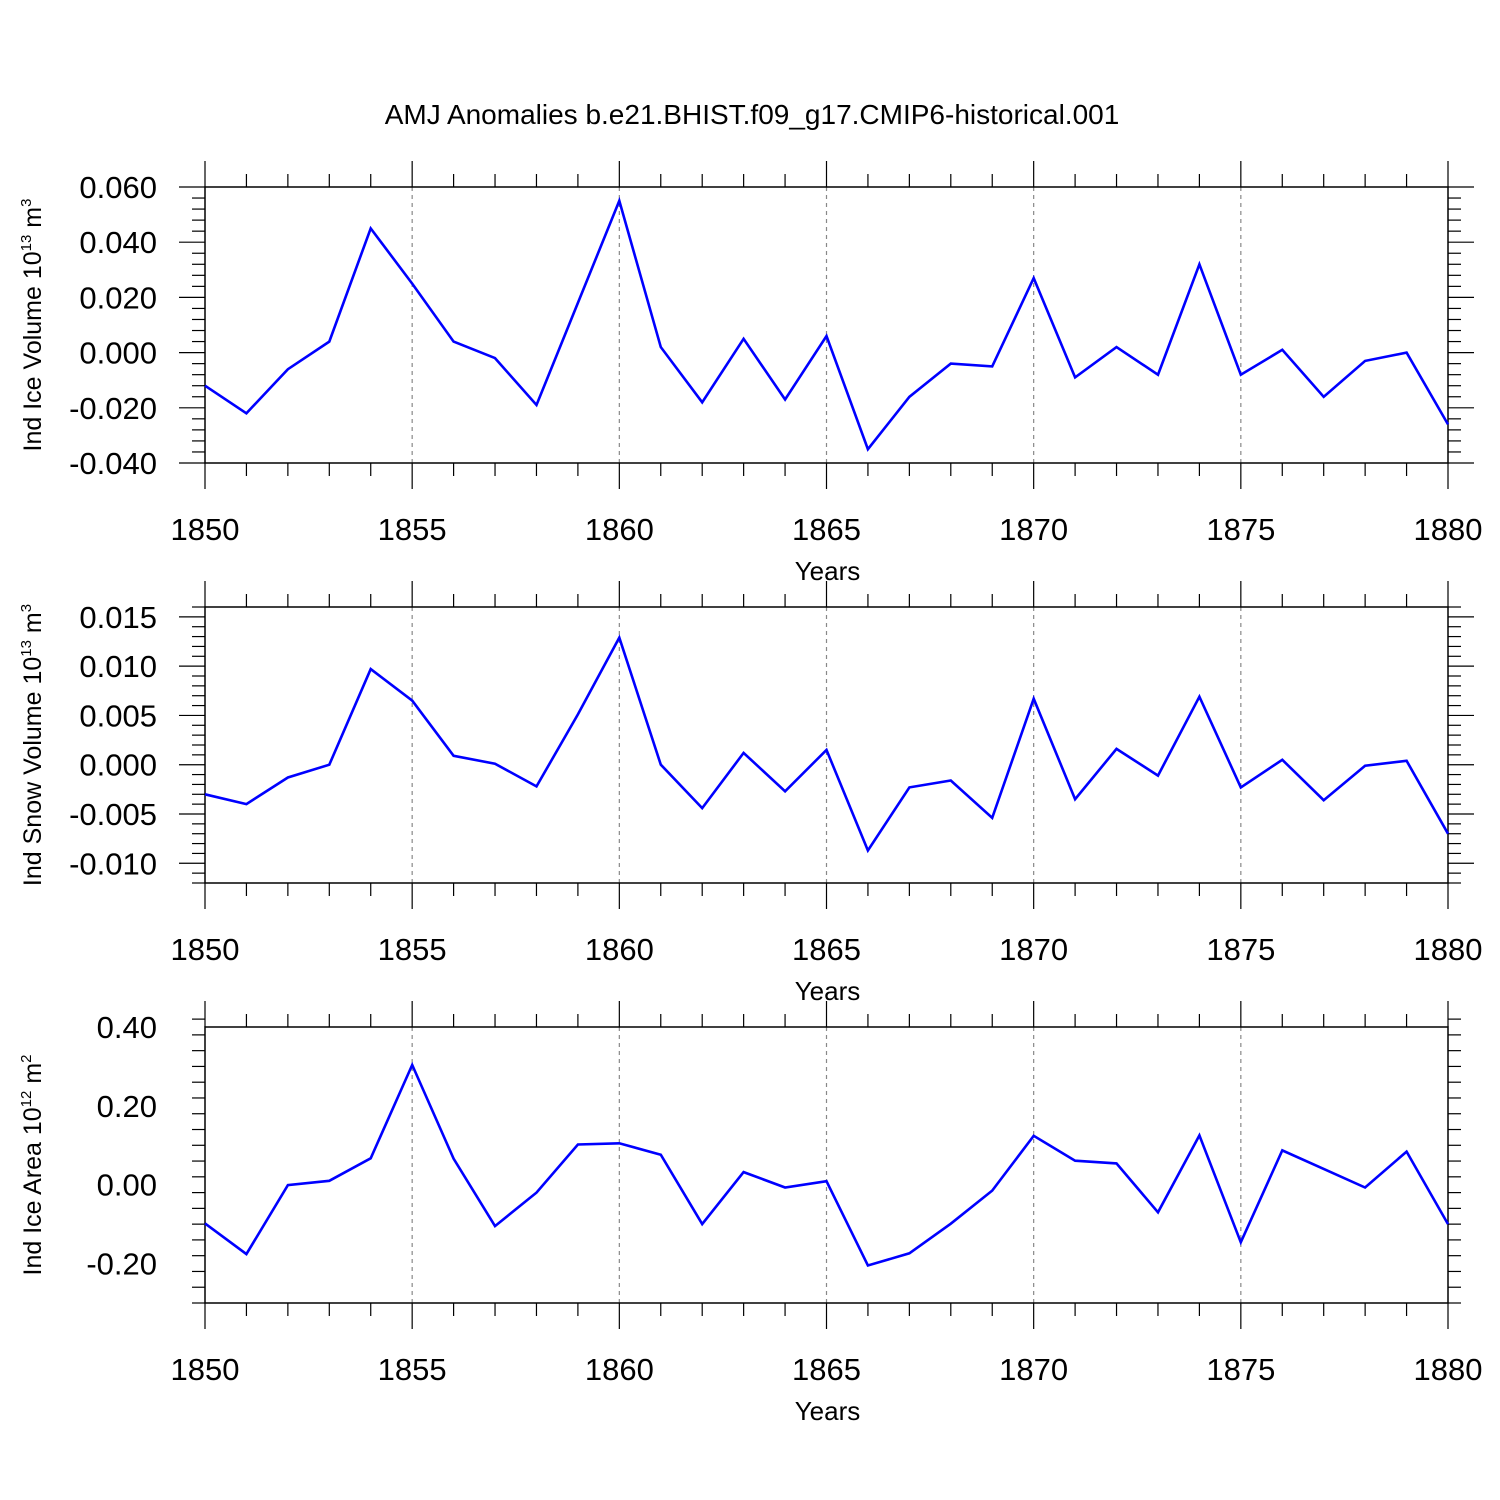 The width and height of the screenshot is (1500, 1500). I want to click on y-tick-label: 0.005, so click(118, 715).